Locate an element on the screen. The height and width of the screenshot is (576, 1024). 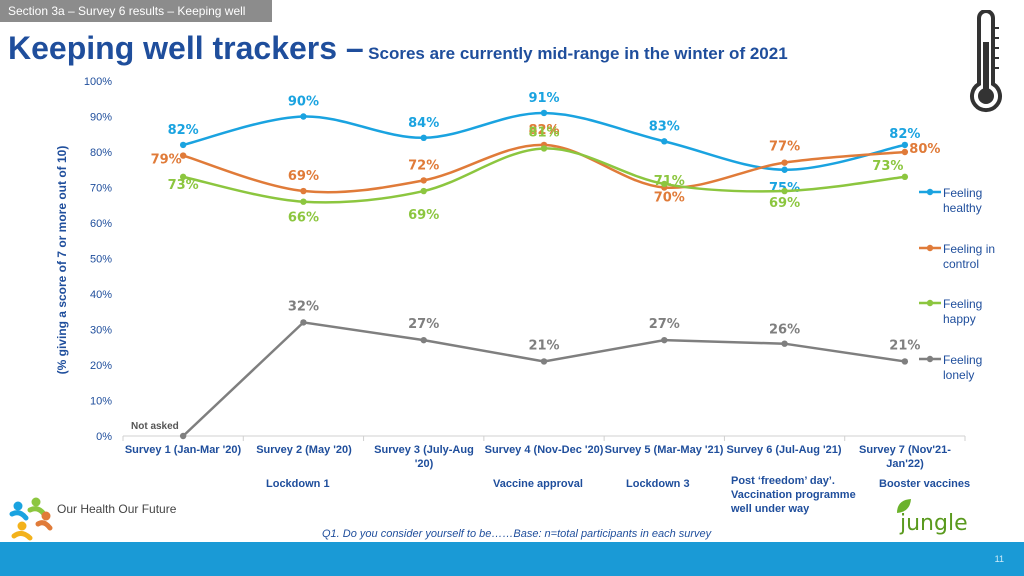
y-tick-label: 40% is located at coordinates (101, 295).